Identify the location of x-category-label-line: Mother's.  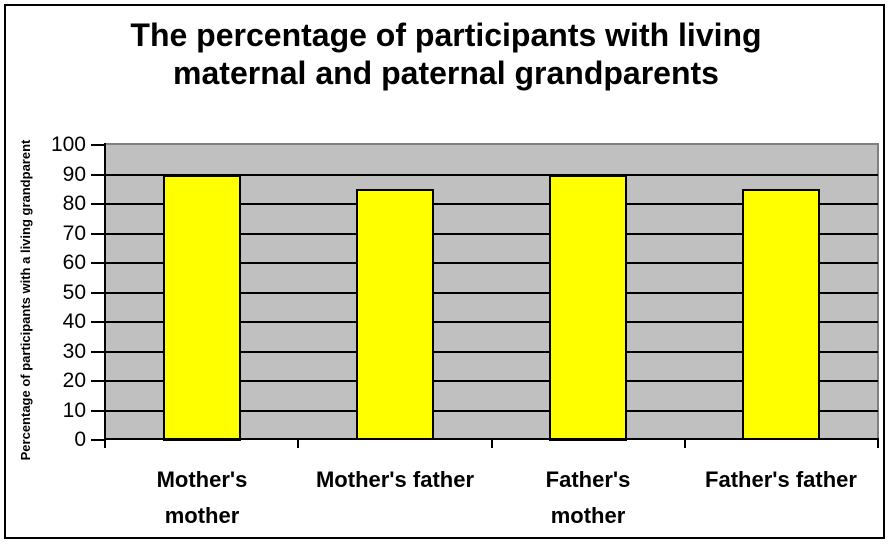
(202, 479).